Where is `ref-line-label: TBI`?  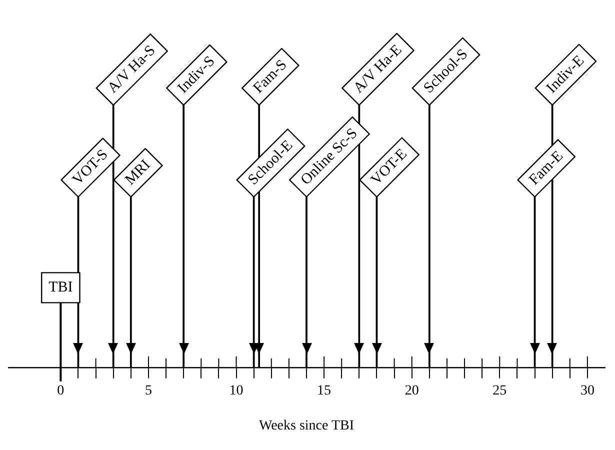 ref-line-label: TBI is located at coordinates (60, 288).